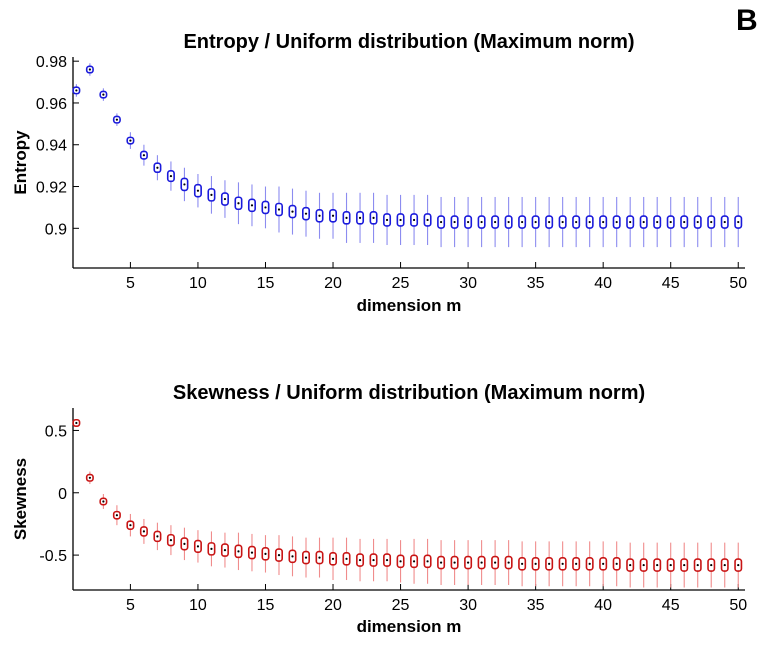 The image size is (776, 648). Describe the element at coordinates (536, 283) in the screenshot. I see `x-tick-label: 35` at that location.